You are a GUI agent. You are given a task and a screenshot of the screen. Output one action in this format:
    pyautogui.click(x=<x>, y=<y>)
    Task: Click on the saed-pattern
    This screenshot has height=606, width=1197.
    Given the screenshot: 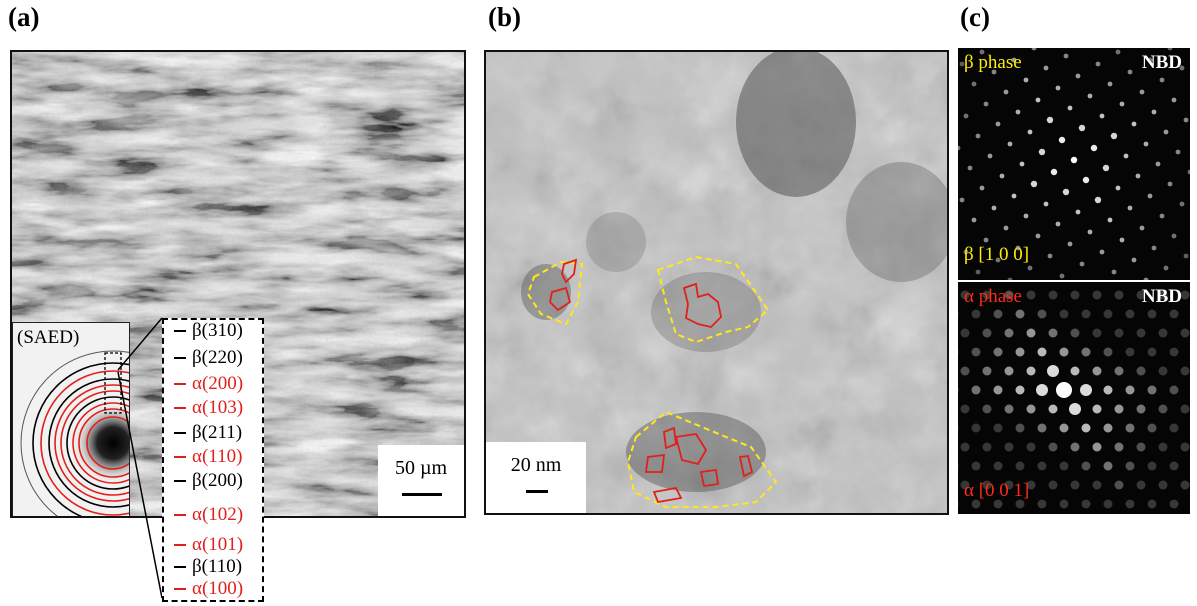 What is the action you would take?
    pyautogui.click(x=71, y=419)
    